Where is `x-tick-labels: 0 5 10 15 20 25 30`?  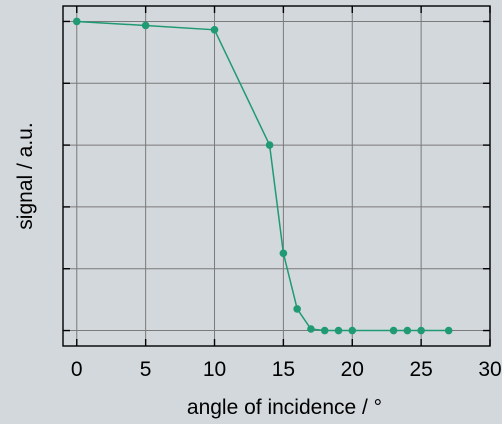 x-tick-labels: 0 5 10 15 20 25 30 is located at coordinates (286, 369).